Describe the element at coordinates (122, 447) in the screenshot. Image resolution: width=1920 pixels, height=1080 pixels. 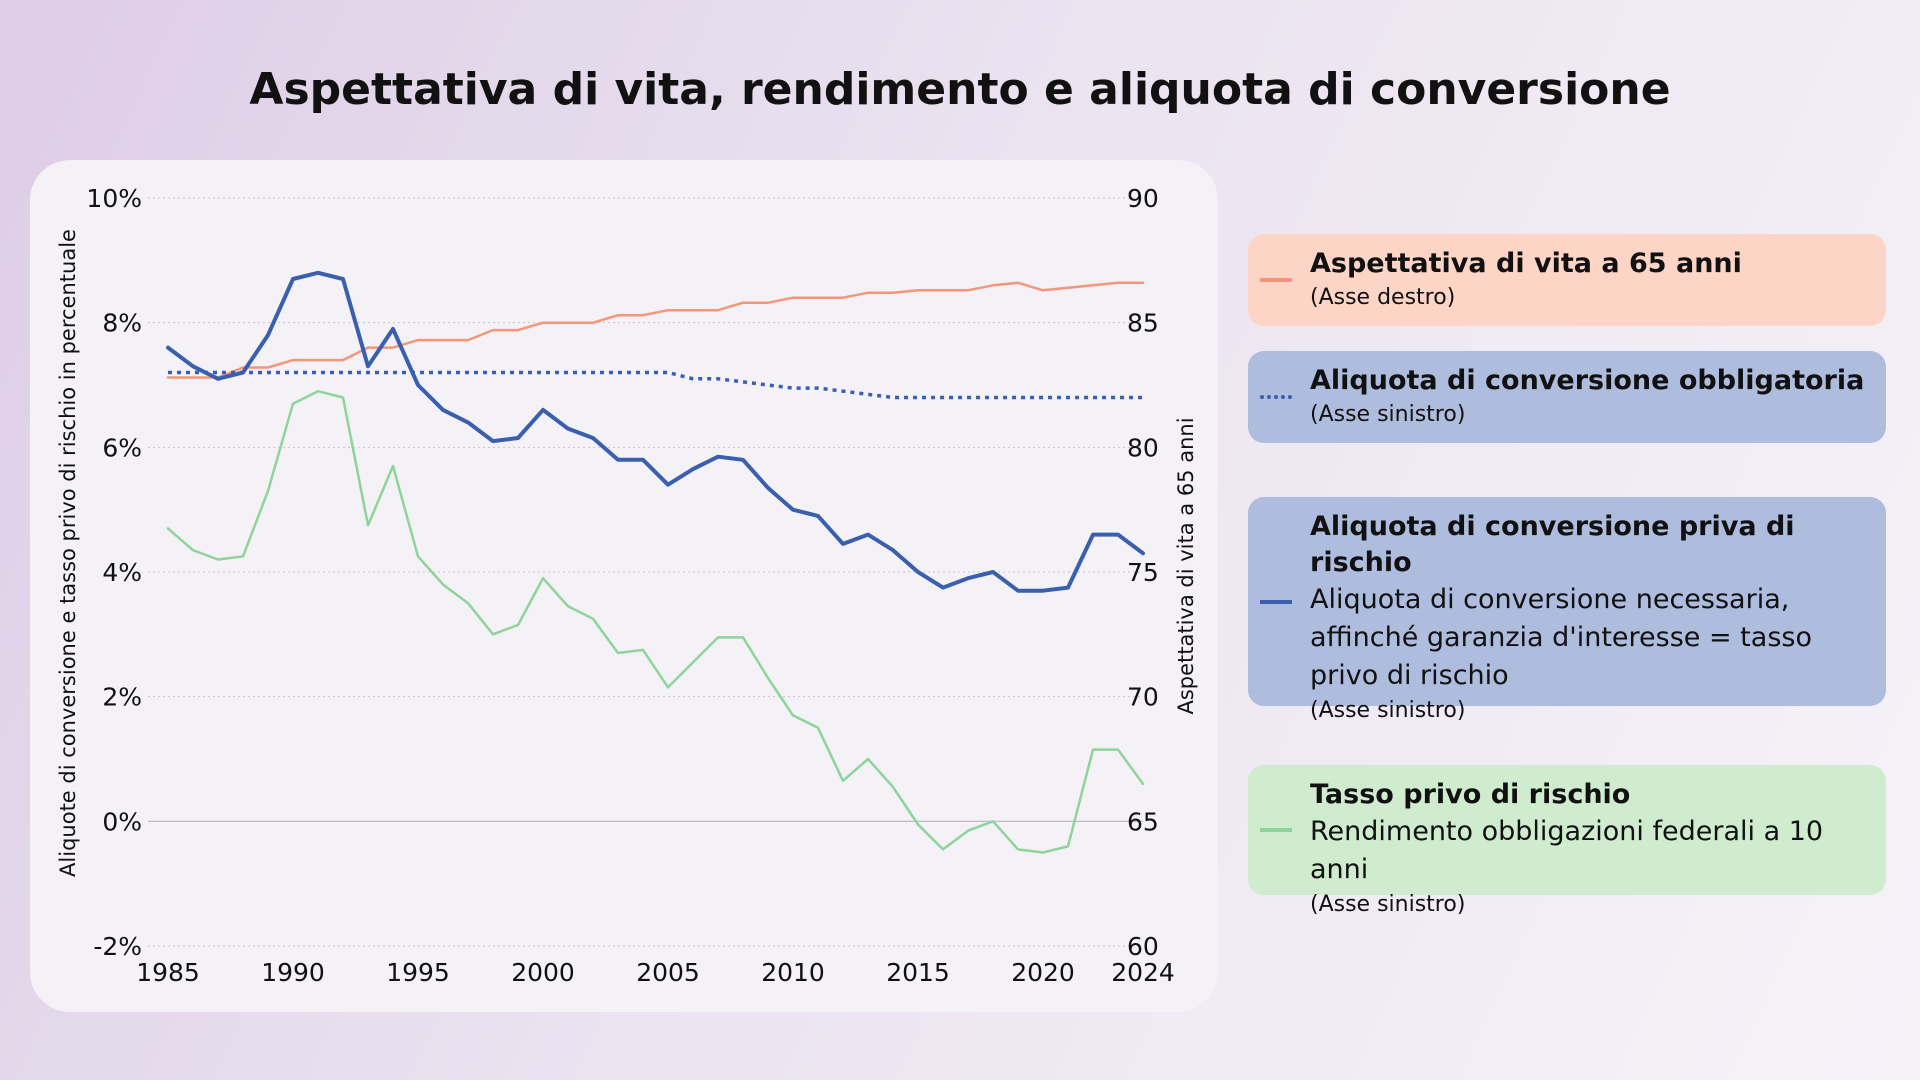
I see `left-tick-label: 6%` at that location.